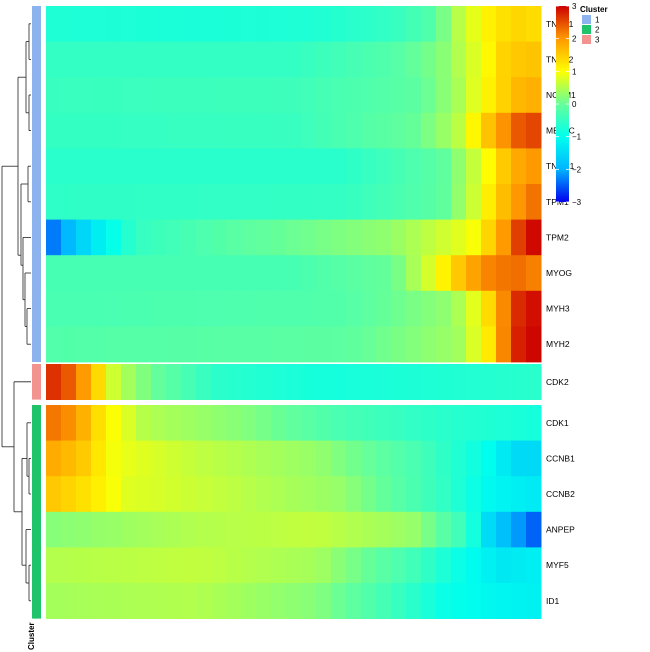 The width and height of the screenshot is (650, 652). I want to click on legend-tick-label: 0, so click(574, 104).